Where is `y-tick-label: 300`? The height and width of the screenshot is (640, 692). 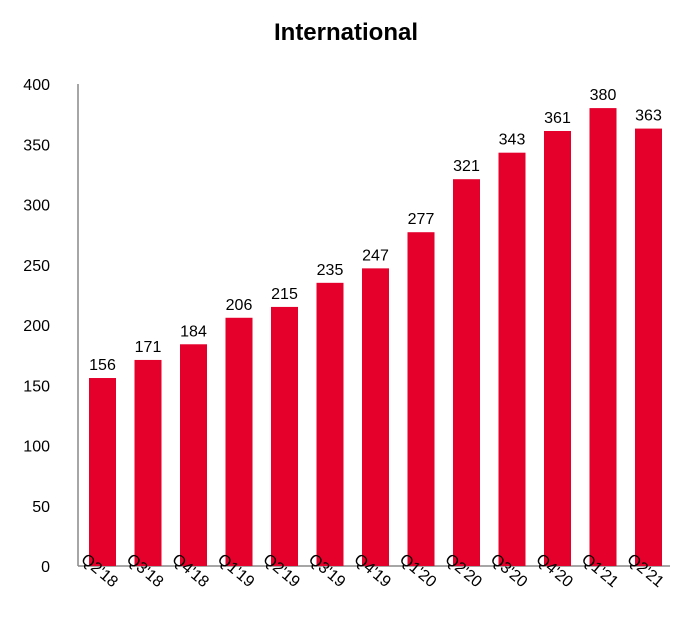 y-tick-label: 300 is located at coordinates (36, 206).